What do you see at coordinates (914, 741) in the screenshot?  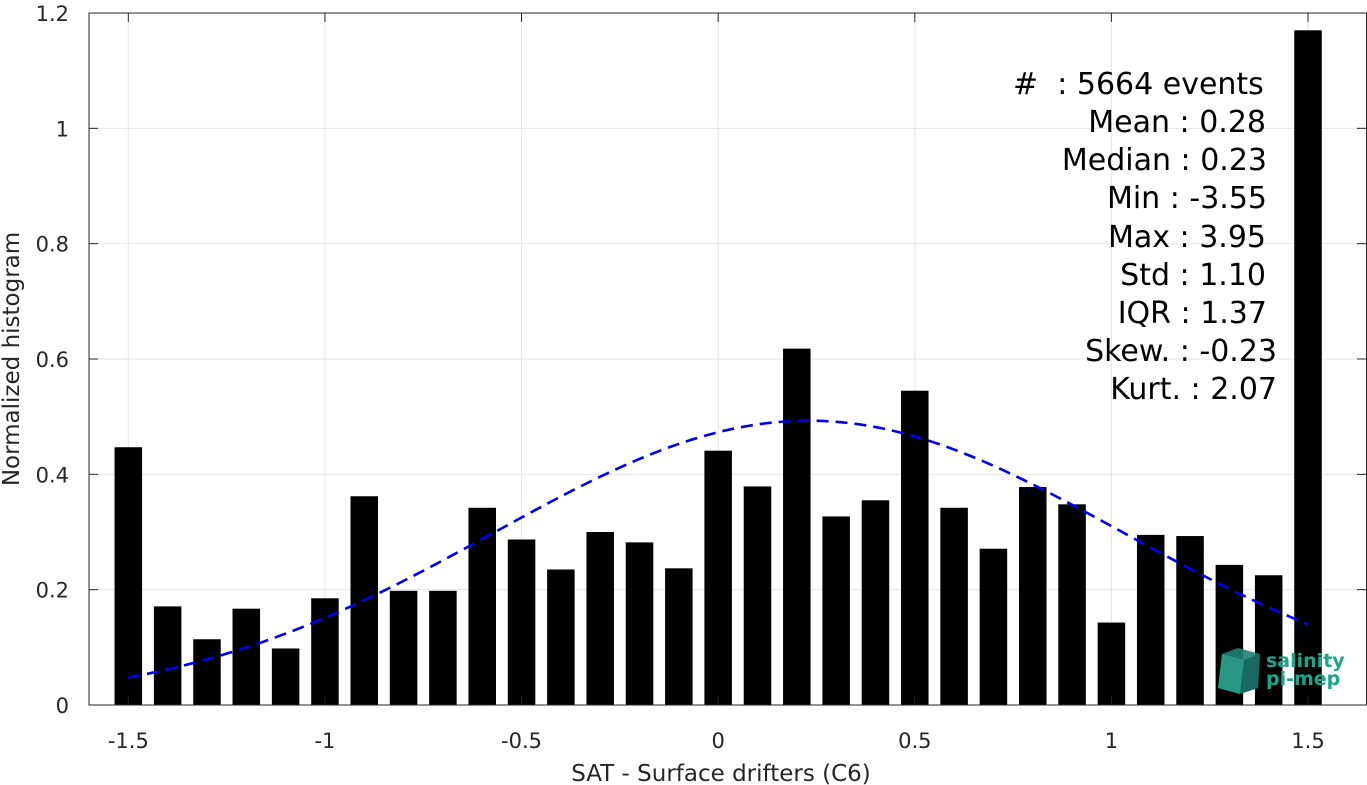 I see `x-tick-label: 0.5` at bounding box center [914, 741].